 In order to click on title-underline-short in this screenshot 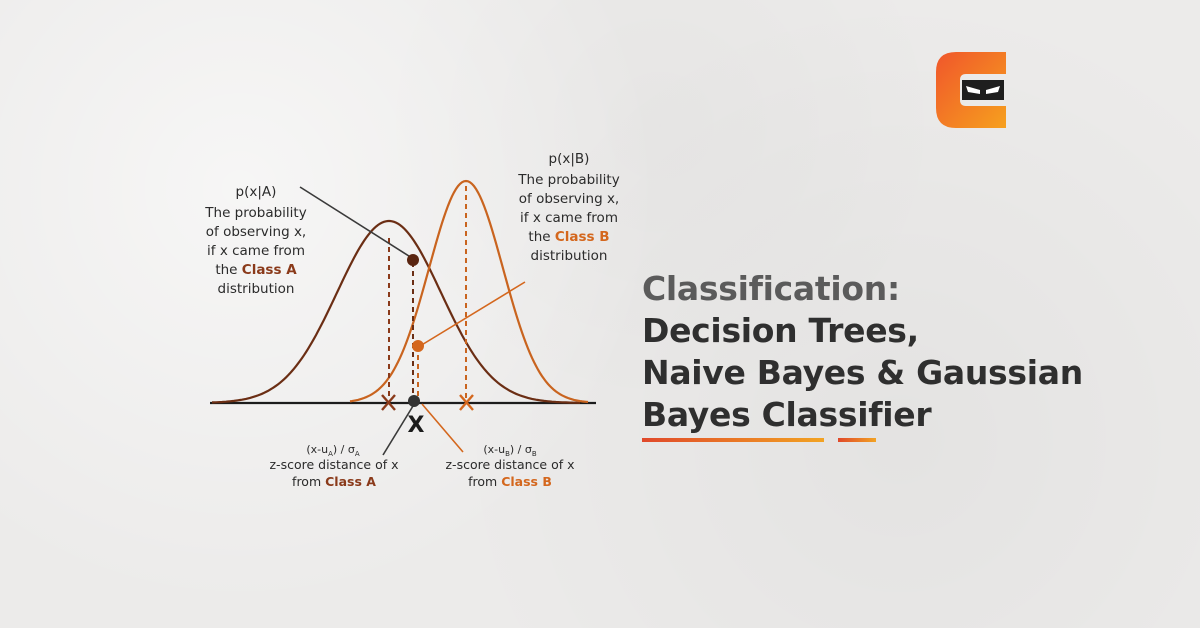, I will do `click(857, 440)`.